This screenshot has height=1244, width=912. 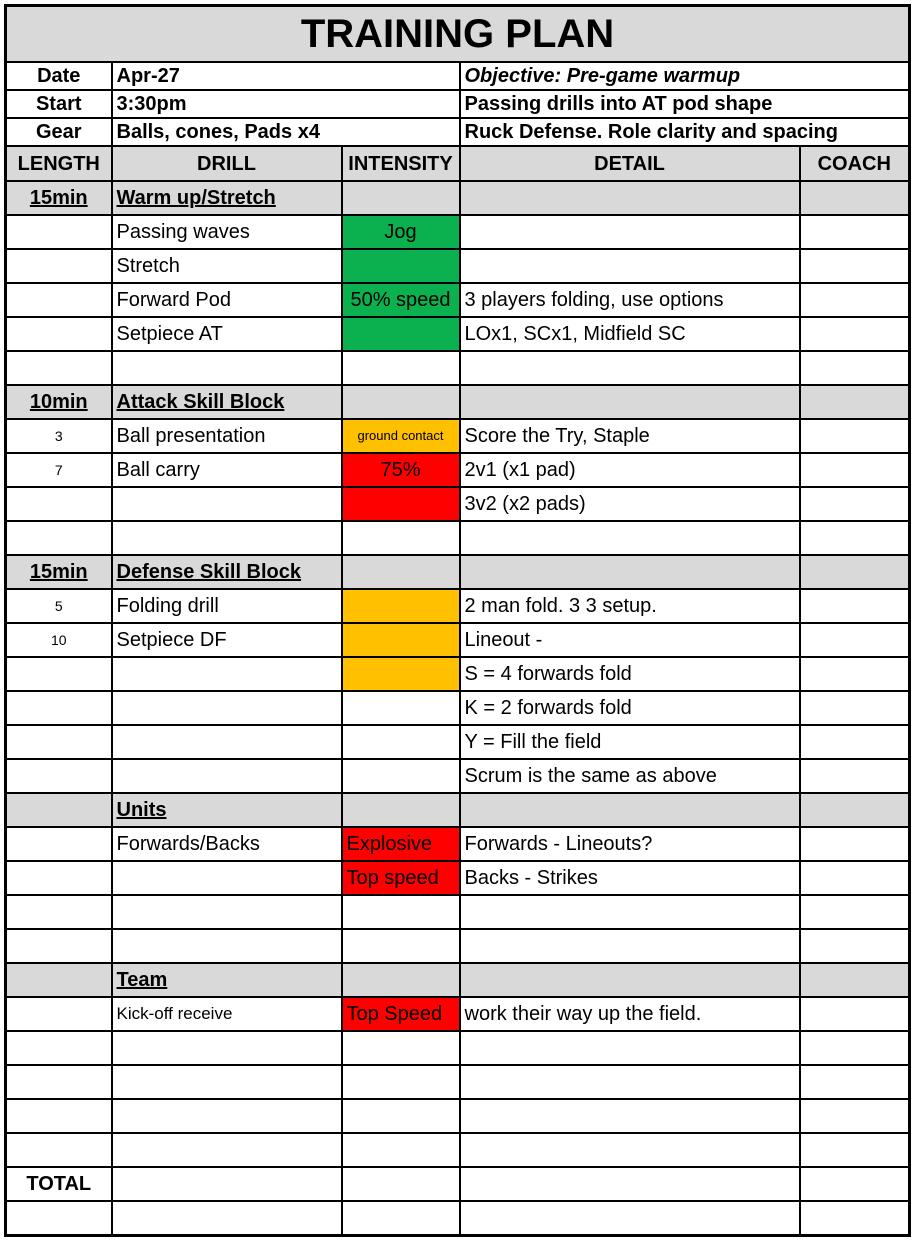 I want to click on intensity-cell: Top speed, so click(x=400, y=878).